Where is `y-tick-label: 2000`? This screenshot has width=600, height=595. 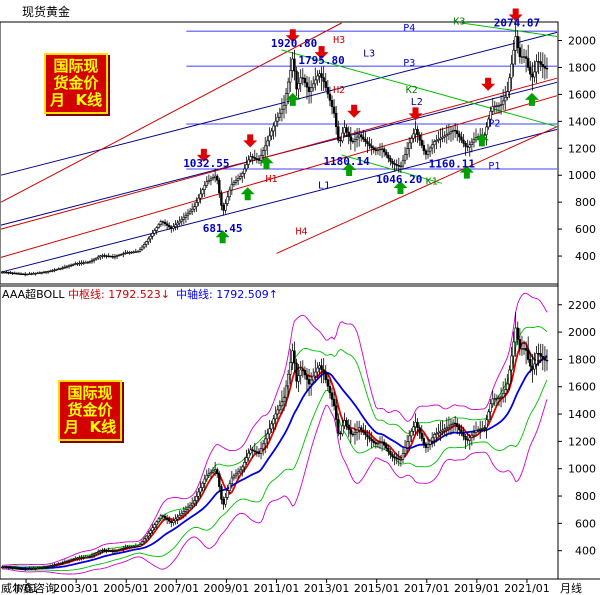 y-tick-label: 2000 is located at coordinates (582, 41).